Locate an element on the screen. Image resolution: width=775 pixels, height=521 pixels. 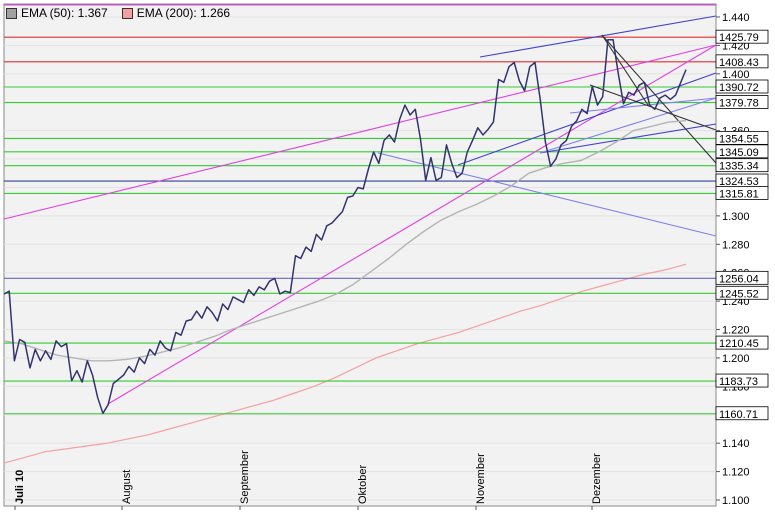
level-label: 1324.53 is located at coordinates (739, 182).